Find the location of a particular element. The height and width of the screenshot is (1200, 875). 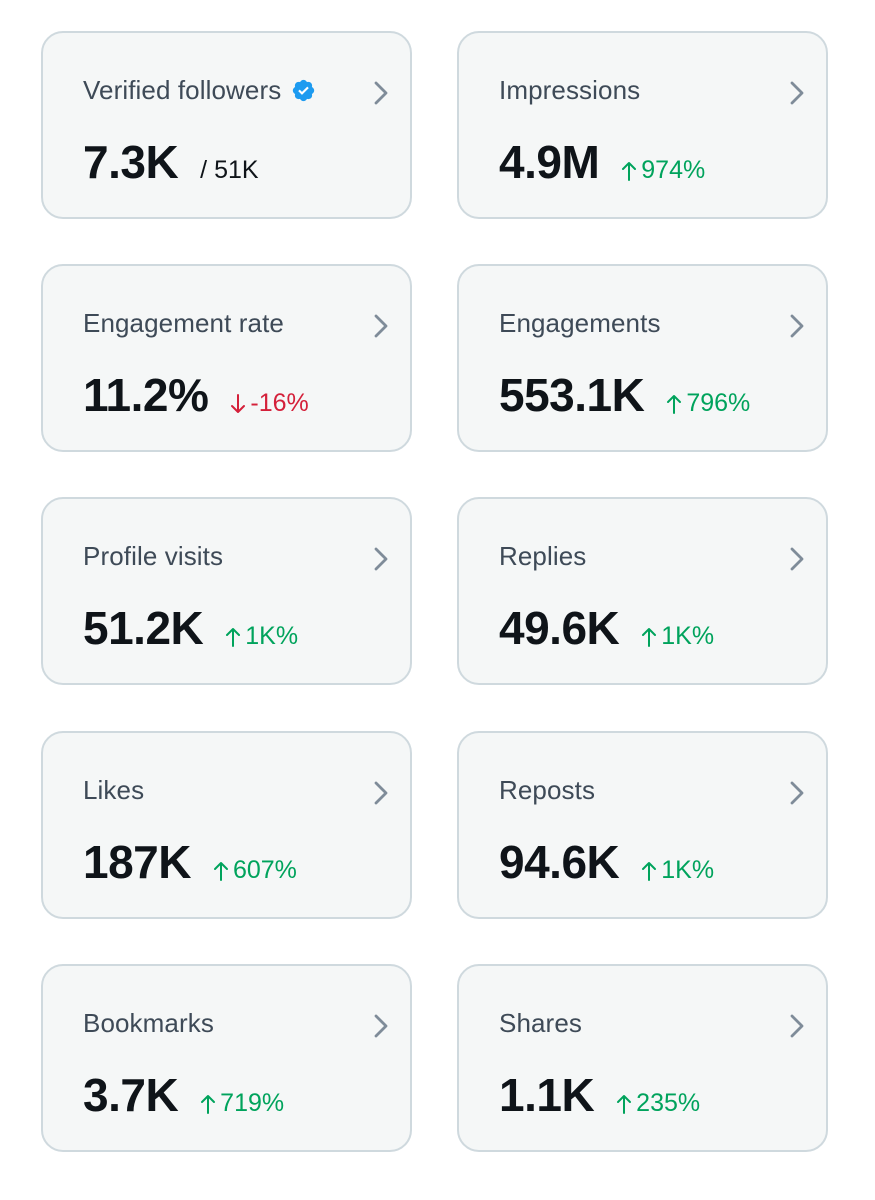

metric-change-value: 796% is located at coordinates (718, 403).